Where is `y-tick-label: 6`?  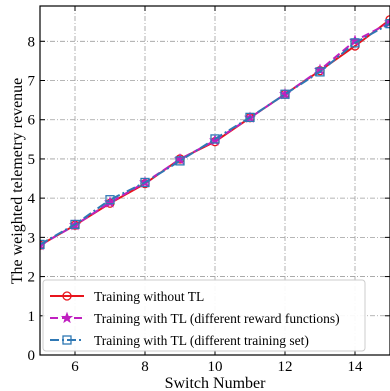
y-tick-label: 6 is located at coordinates (32, 121).